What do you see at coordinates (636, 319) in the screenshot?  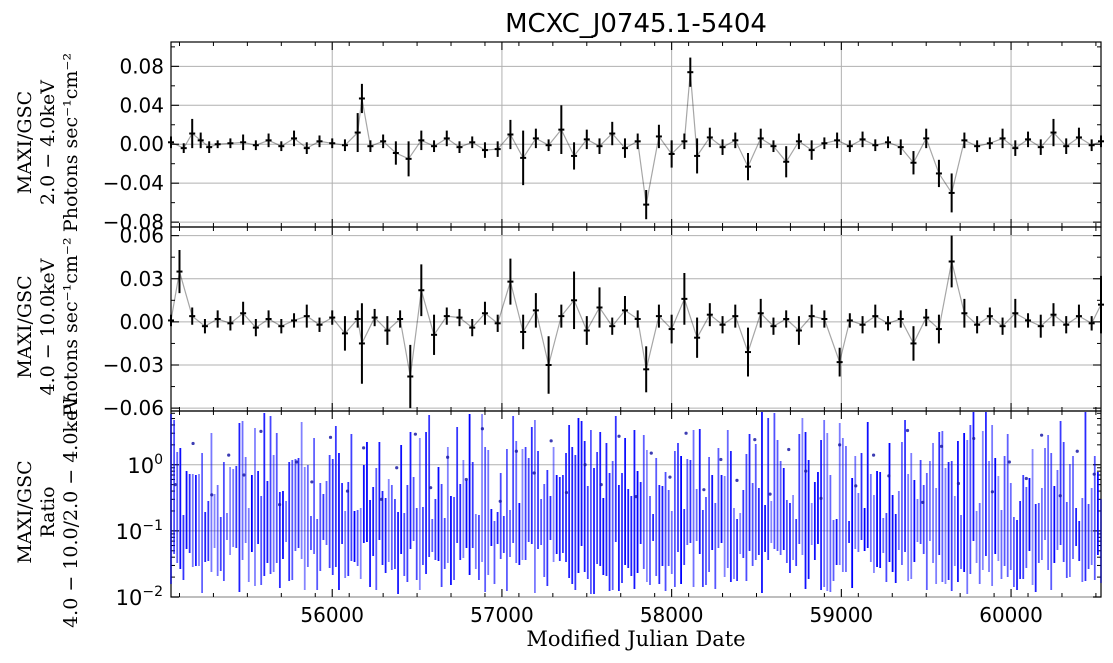 I see `series-line` at bounding box center [636, 319].